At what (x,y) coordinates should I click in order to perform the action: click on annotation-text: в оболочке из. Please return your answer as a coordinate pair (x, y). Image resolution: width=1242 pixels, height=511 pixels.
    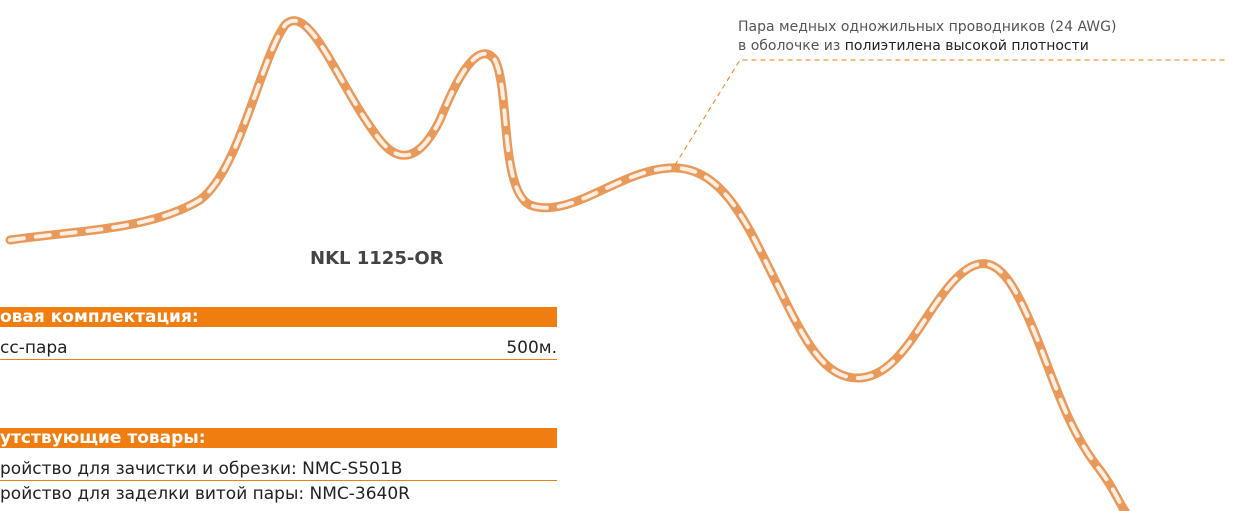
    Looking at the image, I should click on (789, 46).